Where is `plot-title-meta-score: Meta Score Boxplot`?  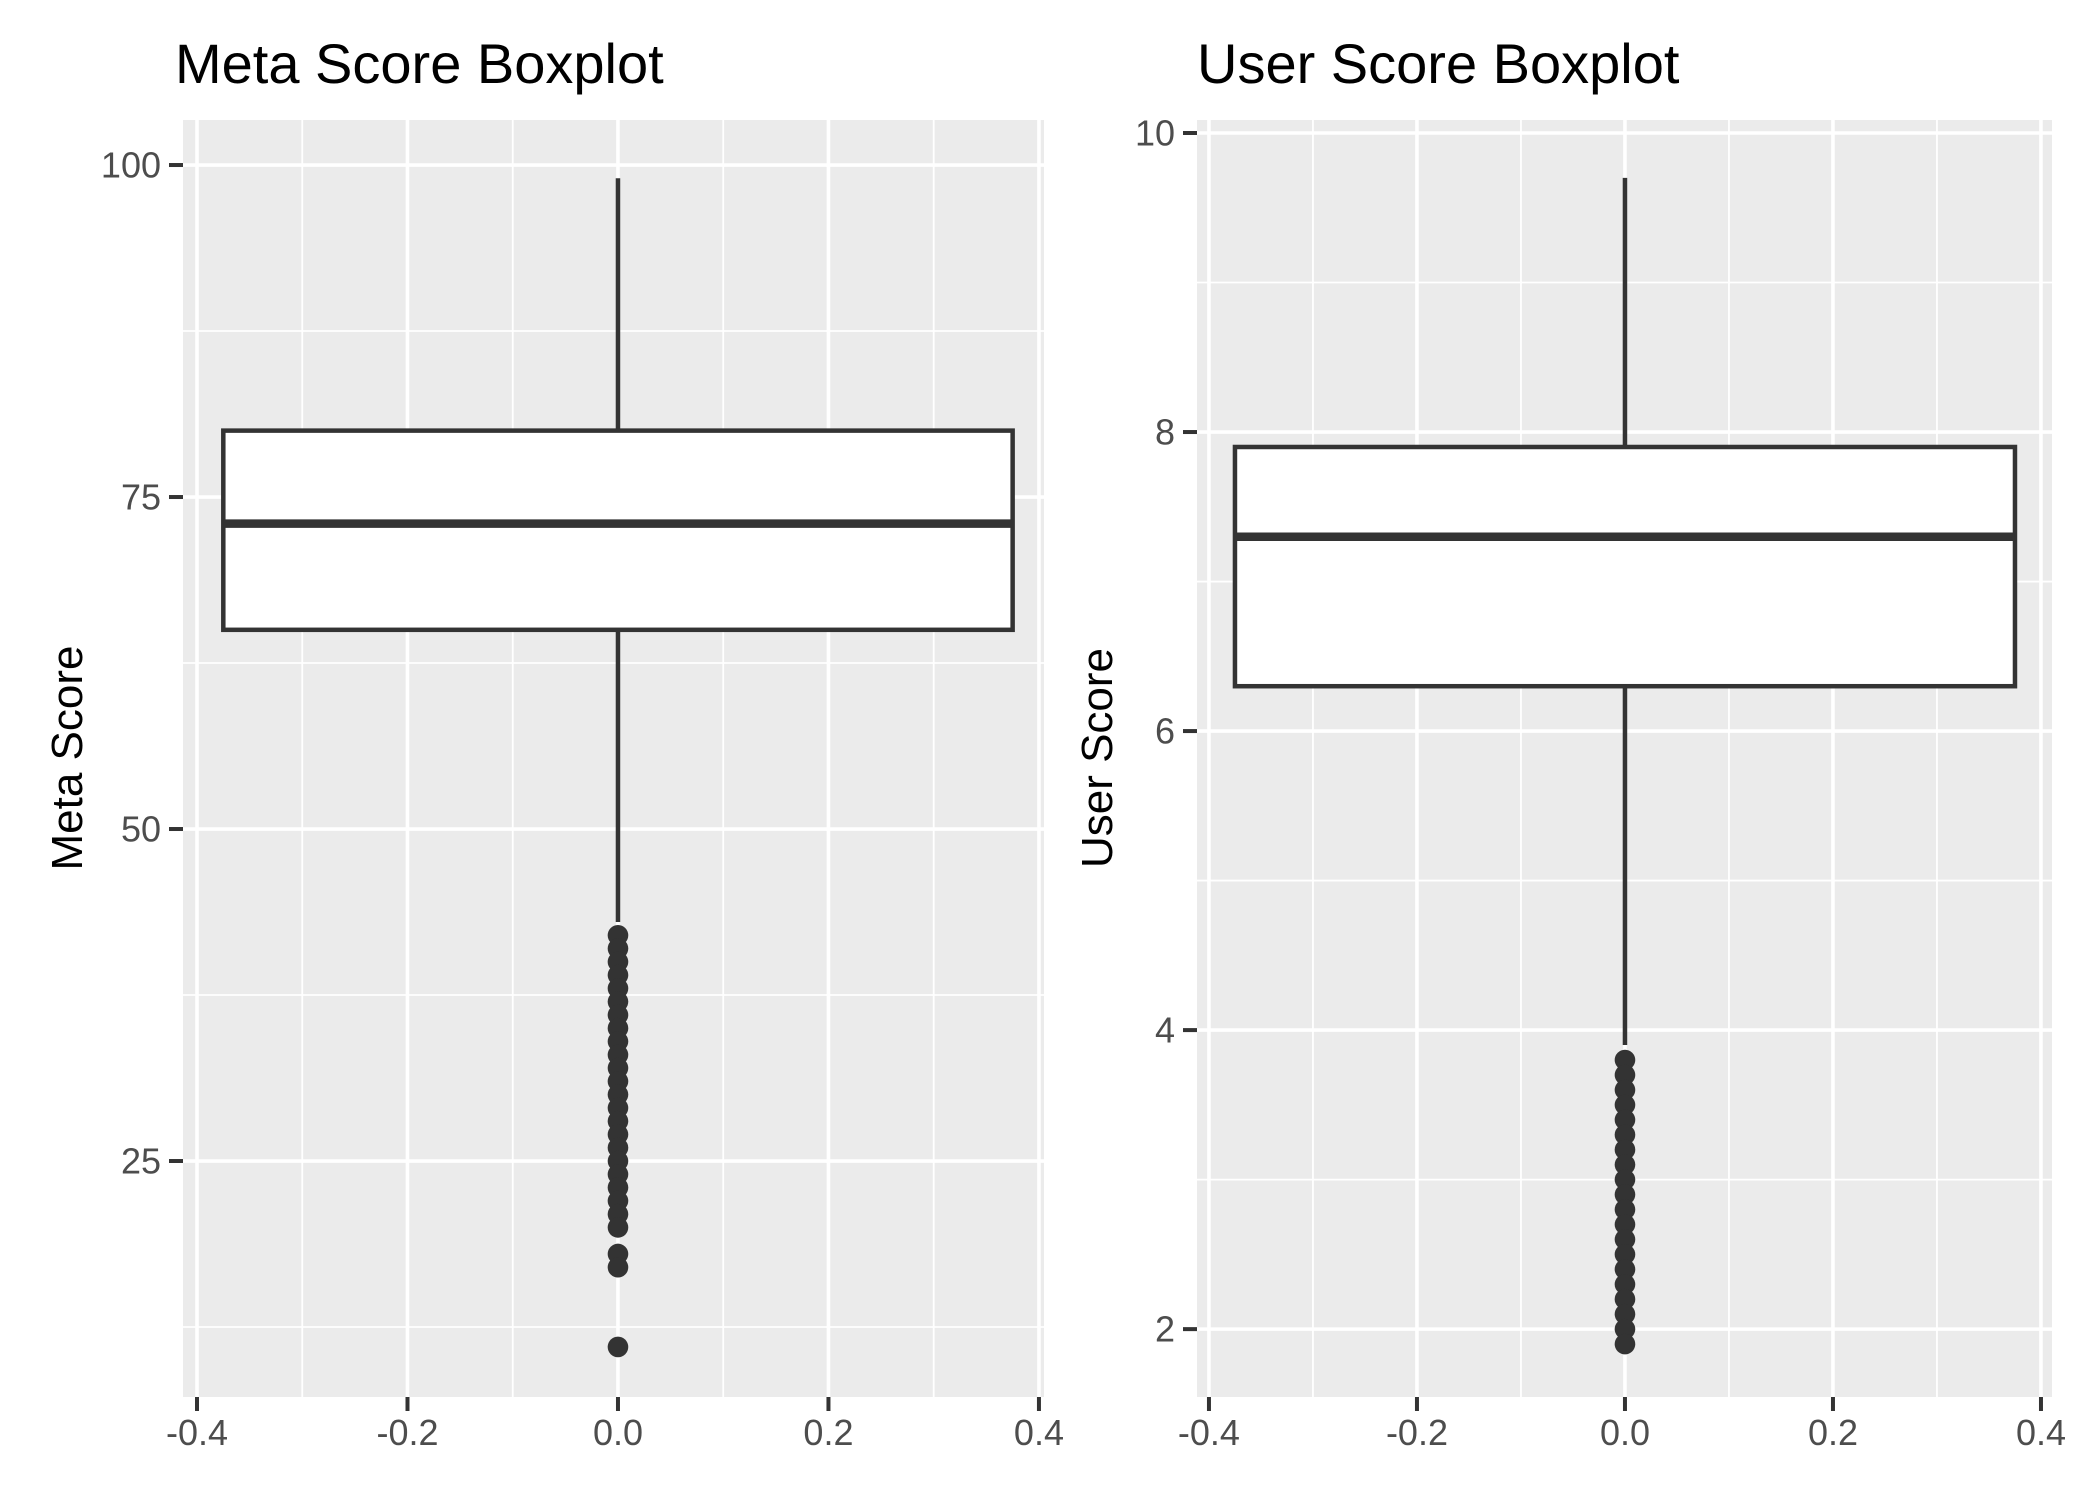
plot-title-meta-score: Meta Score Boxplot is located at coordinates (419, 63).